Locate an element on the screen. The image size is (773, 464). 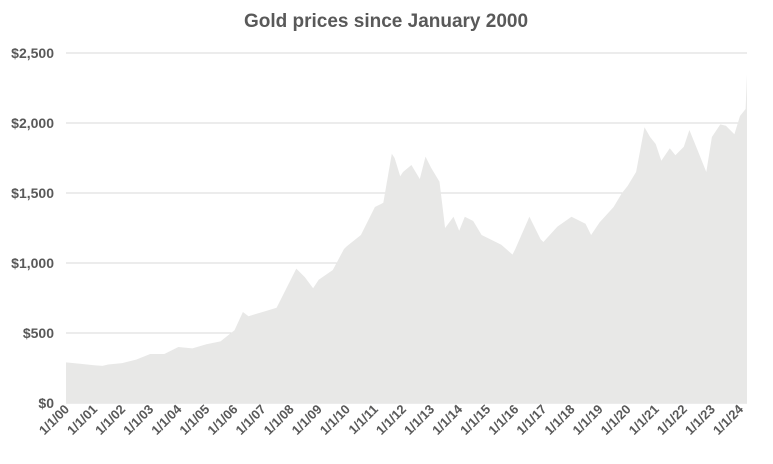
x-tick-label: 1/1/08 is located at coordinates (279, 420).